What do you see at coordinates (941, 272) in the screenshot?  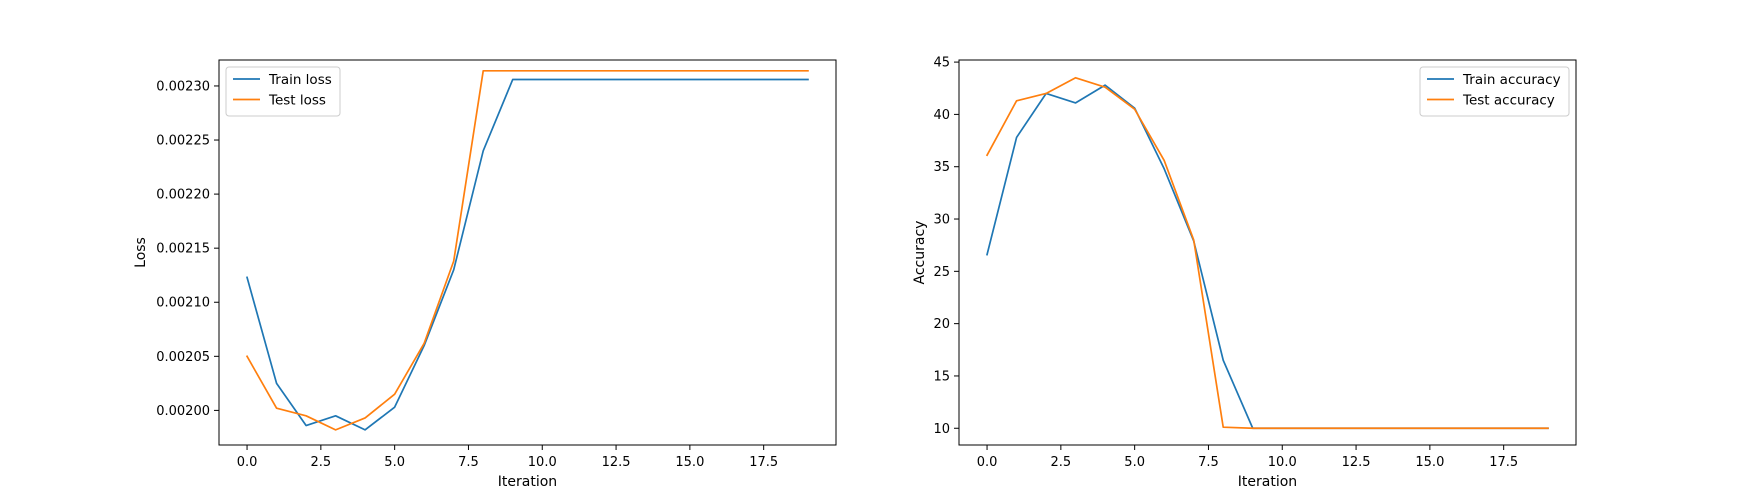 I see `y-tick-label: 25` at bounding box center [941, 272].